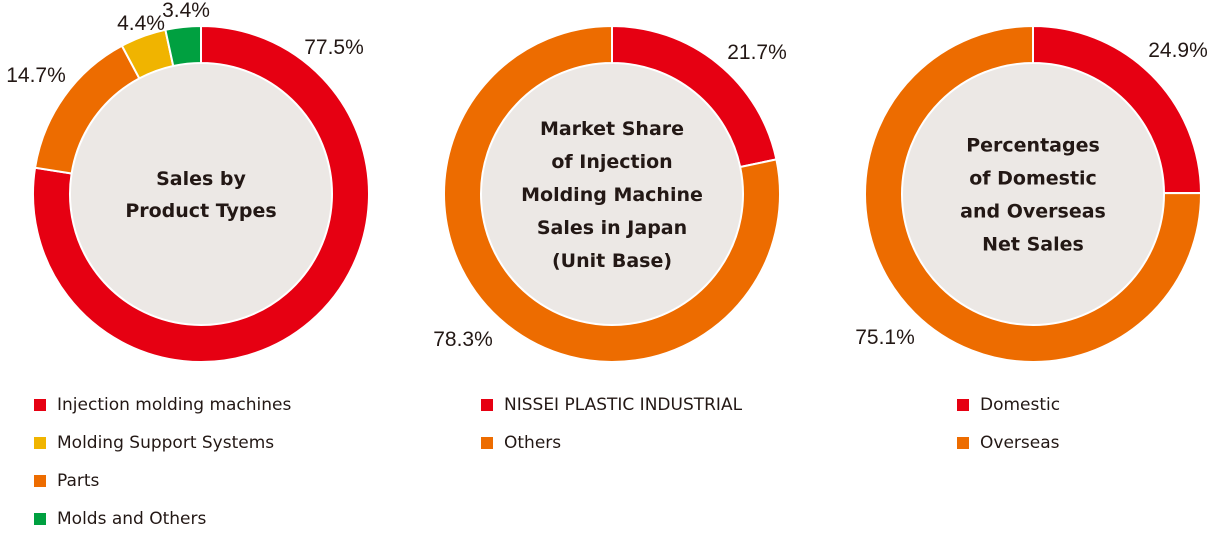 This screenshot has height=547, width=1213. What do you see at coordinates (611, 162) in the screenshot?
I see `chart-title-line: of Injection` at bounding box center [611, 162].